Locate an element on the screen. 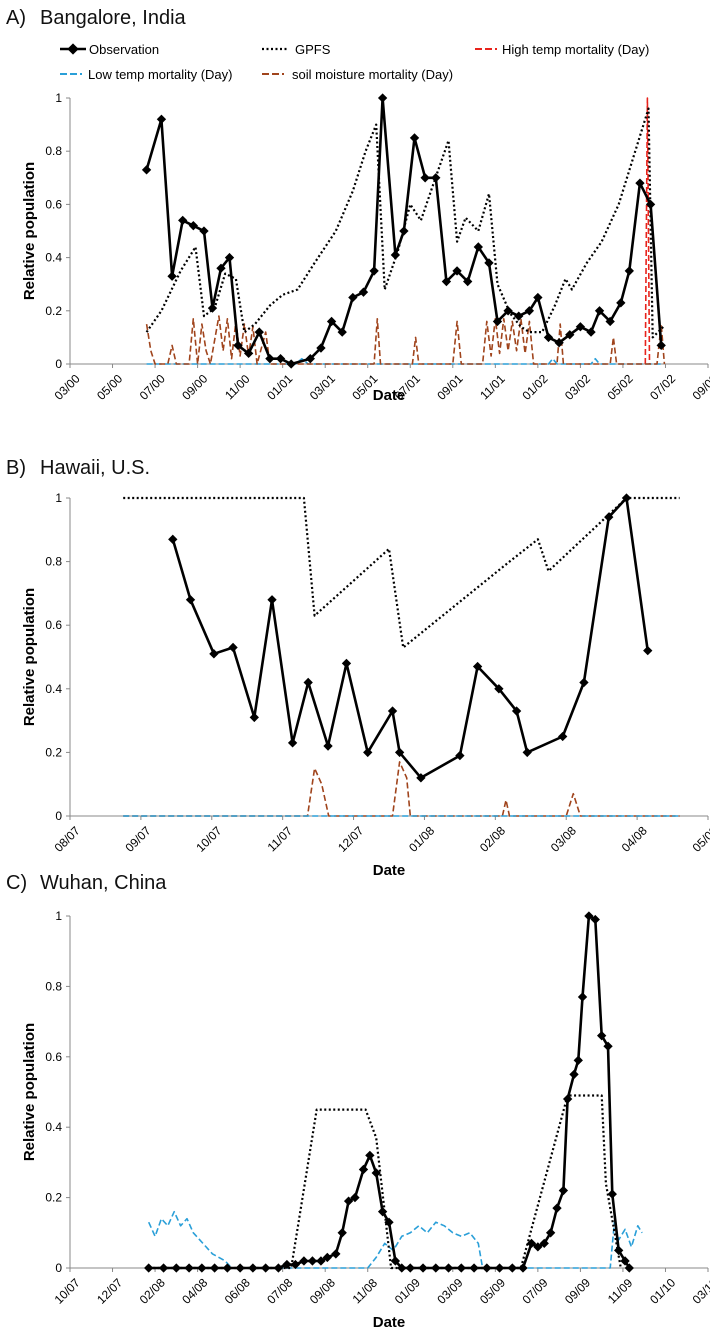 This screenshot has height=1334, width=710. x-tick-label: 05/02 is located at coordinates (620, 386).